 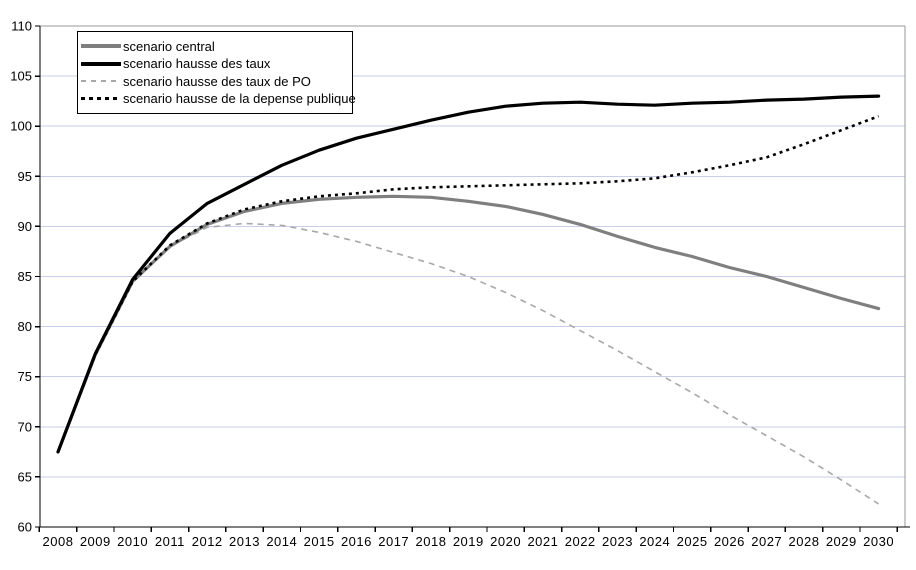 What do you see at coordinates (21, 26) in the screenshot?
I see `y-tick-label: 110` at bounding box center [21, 26].